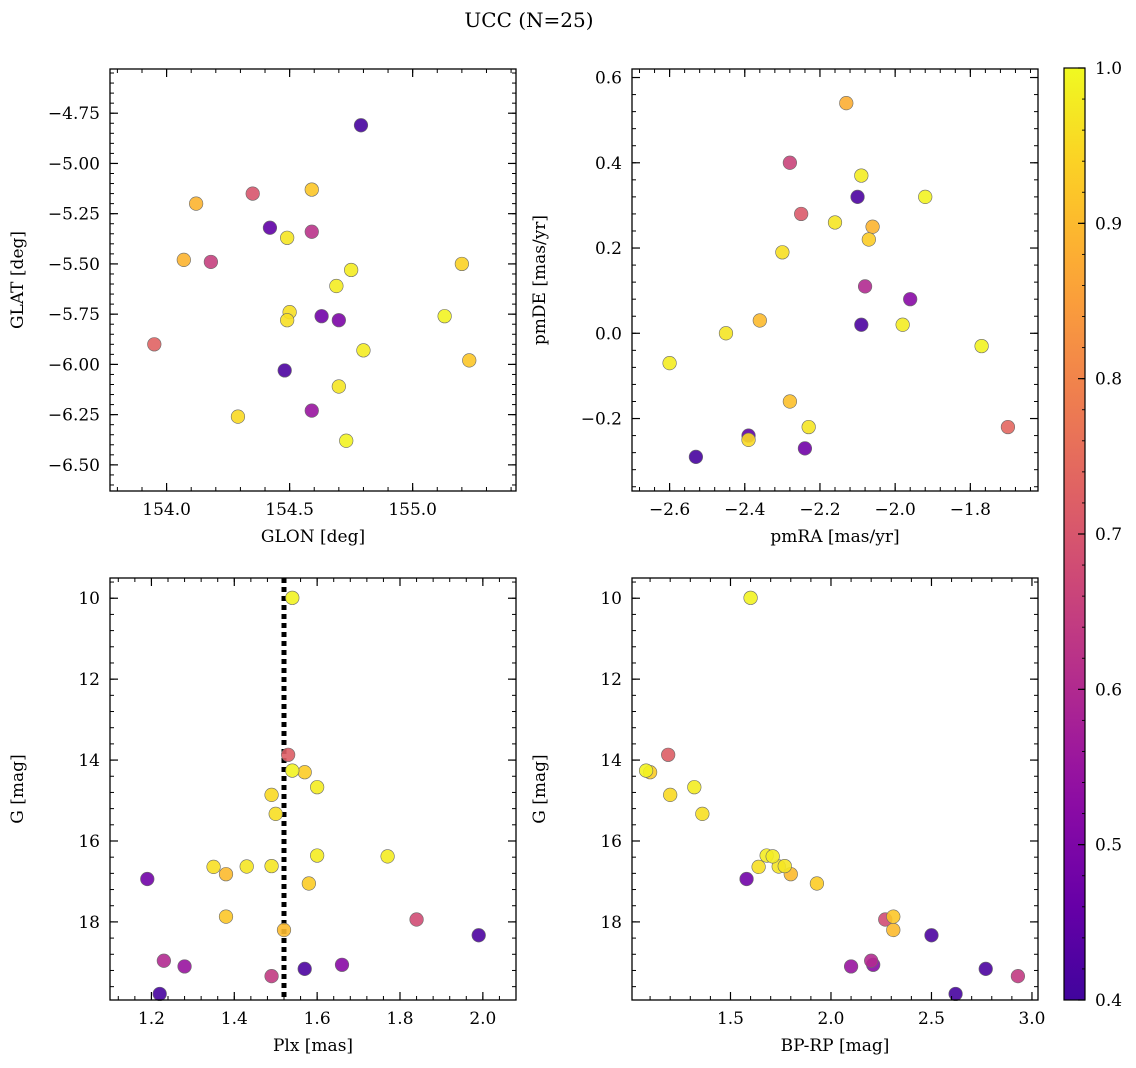  Describe the element at coordinates (74, 315) in the screenshot. I see `y-tick-label: −5.75` at that location.